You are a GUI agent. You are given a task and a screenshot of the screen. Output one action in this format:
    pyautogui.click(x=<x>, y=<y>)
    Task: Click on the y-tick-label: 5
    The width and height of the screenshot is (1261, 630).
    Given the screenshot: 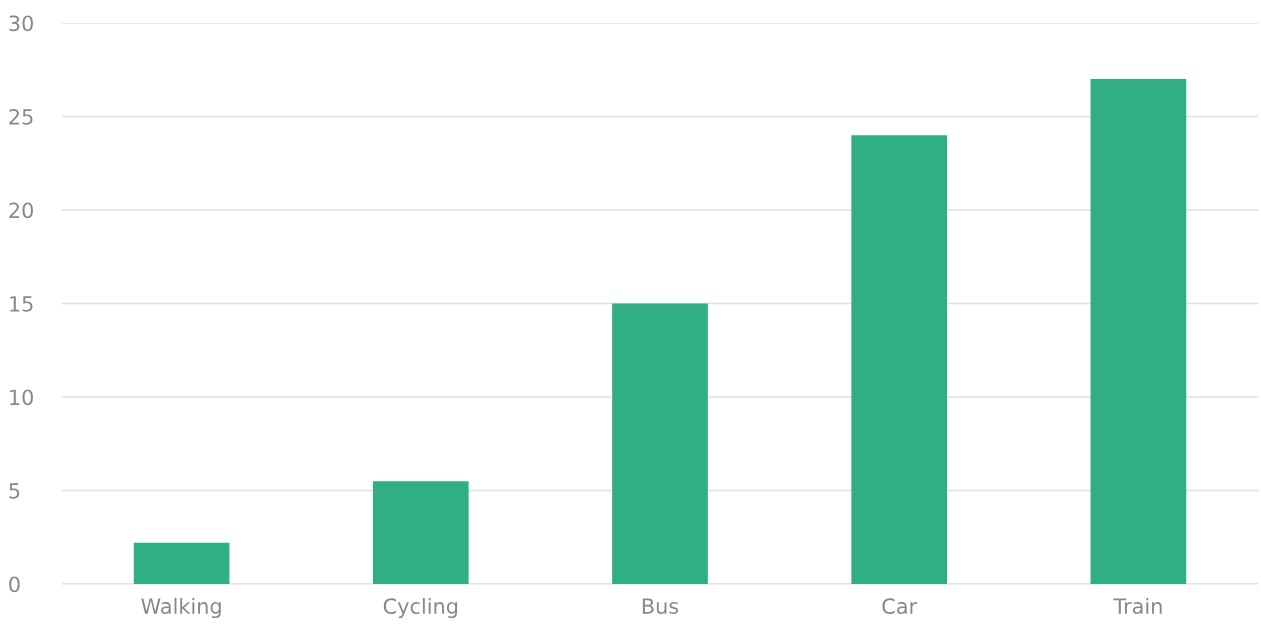 What is the action you would take?
    pyautogui.click(x=14, y=491)
    